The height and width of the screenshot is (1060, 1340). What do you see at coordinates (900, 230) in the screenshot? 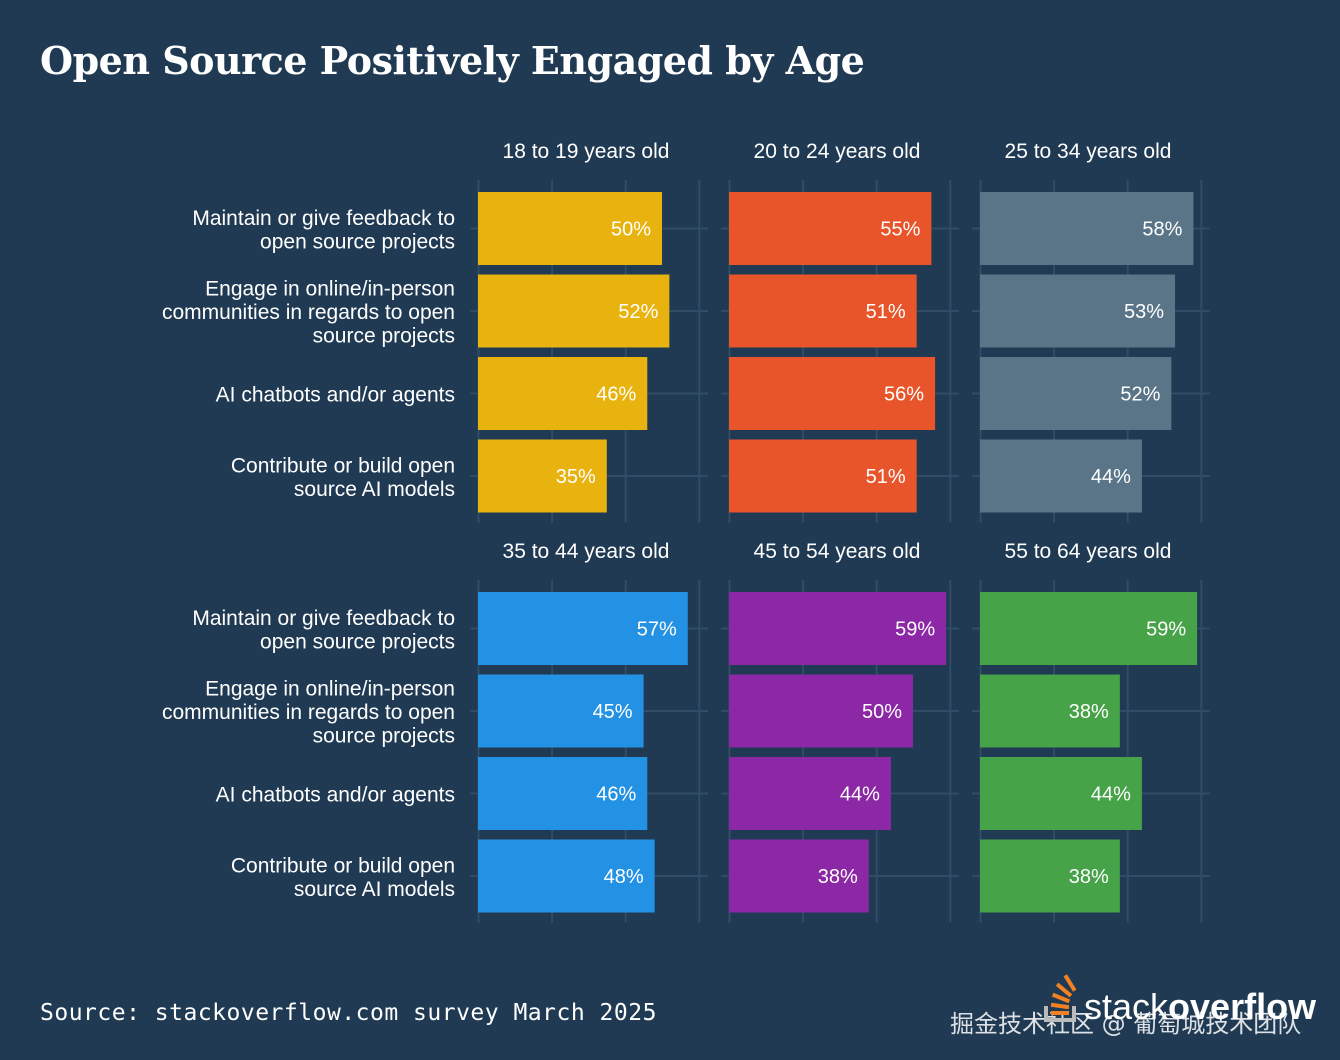
I see `bar-value-label: 55%` at bounding box center [900, 230].